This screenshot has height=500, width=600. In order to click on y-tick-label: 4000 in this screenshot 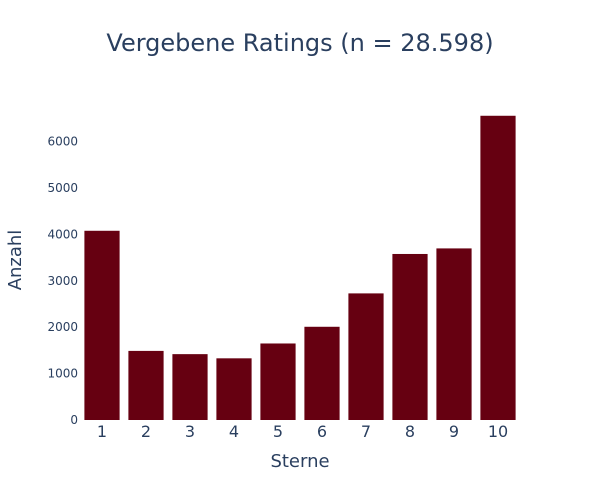, I will do `click(62, 234)`.